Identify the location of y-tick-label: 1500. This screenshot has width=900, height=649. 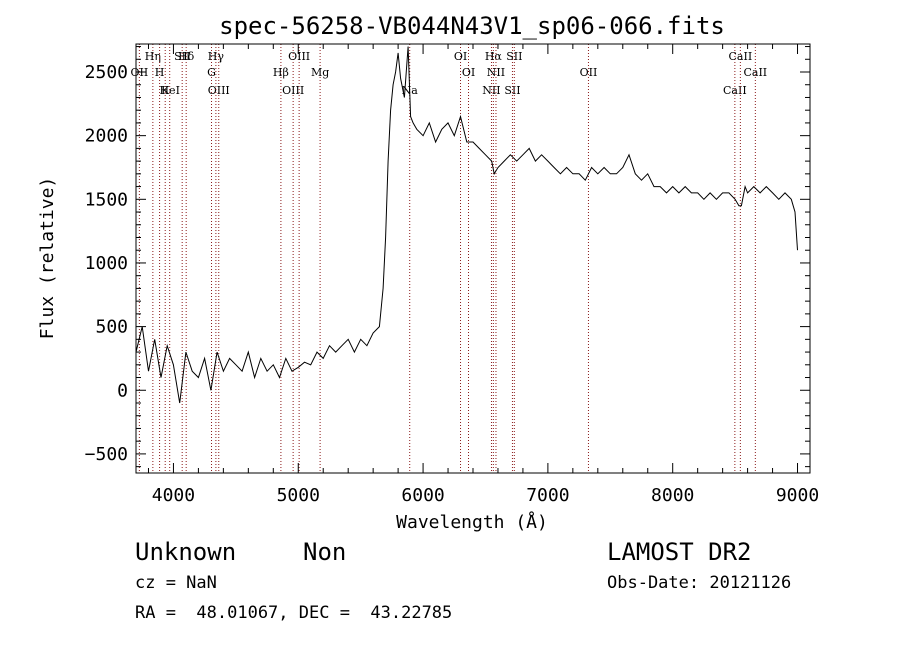
(106, 199).